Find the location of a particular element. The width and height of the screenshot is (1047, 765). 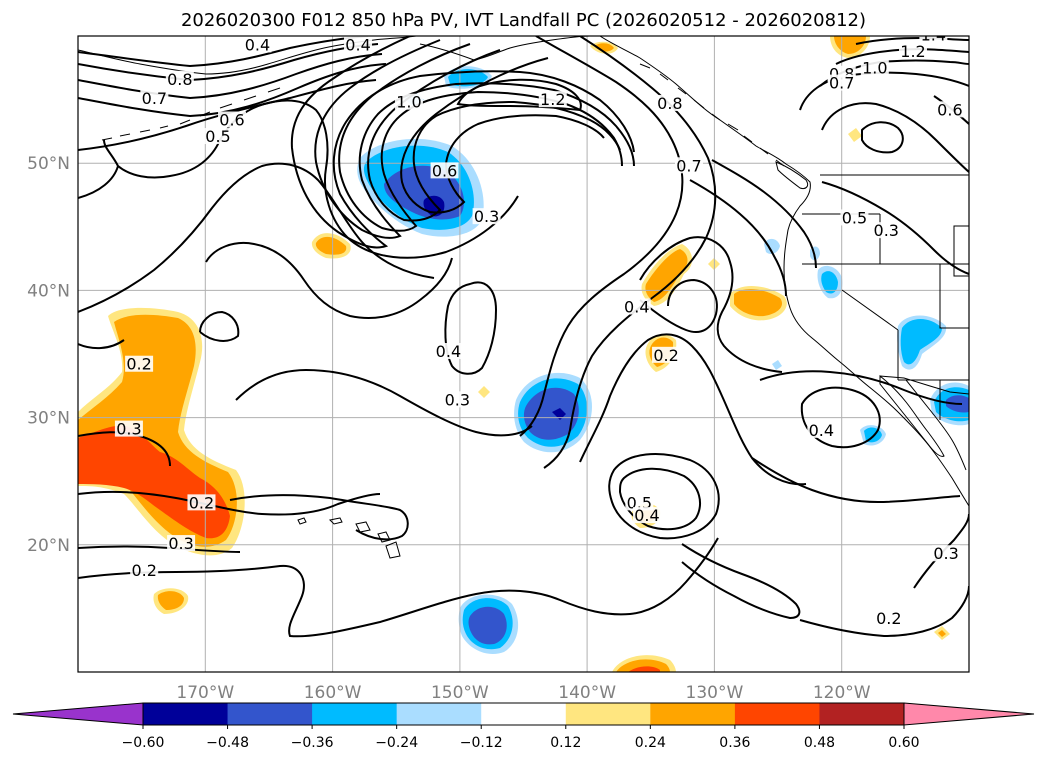

colorbar-tick-label: 0.60 is located at coordinates (903, 743).